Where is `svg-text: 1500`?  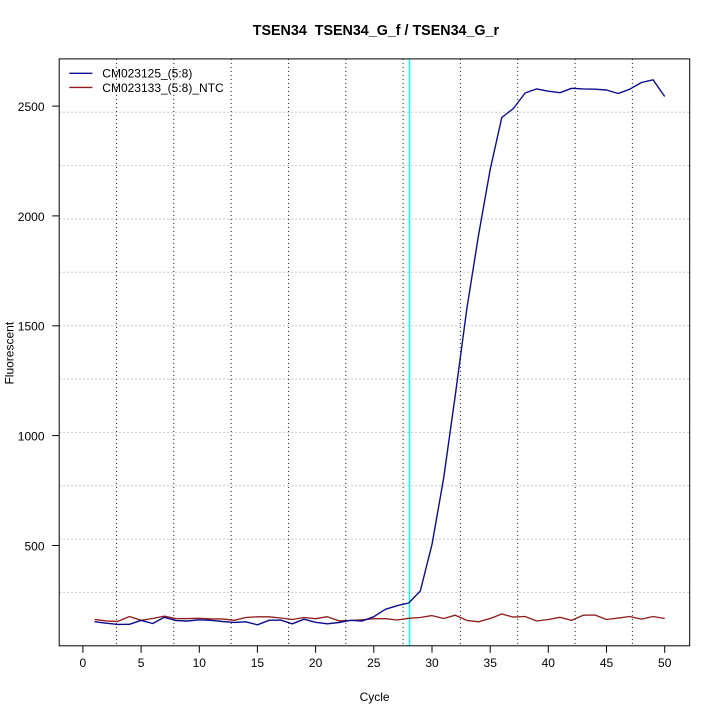 svg-text: 1500 is located at coordinates (31, 327).